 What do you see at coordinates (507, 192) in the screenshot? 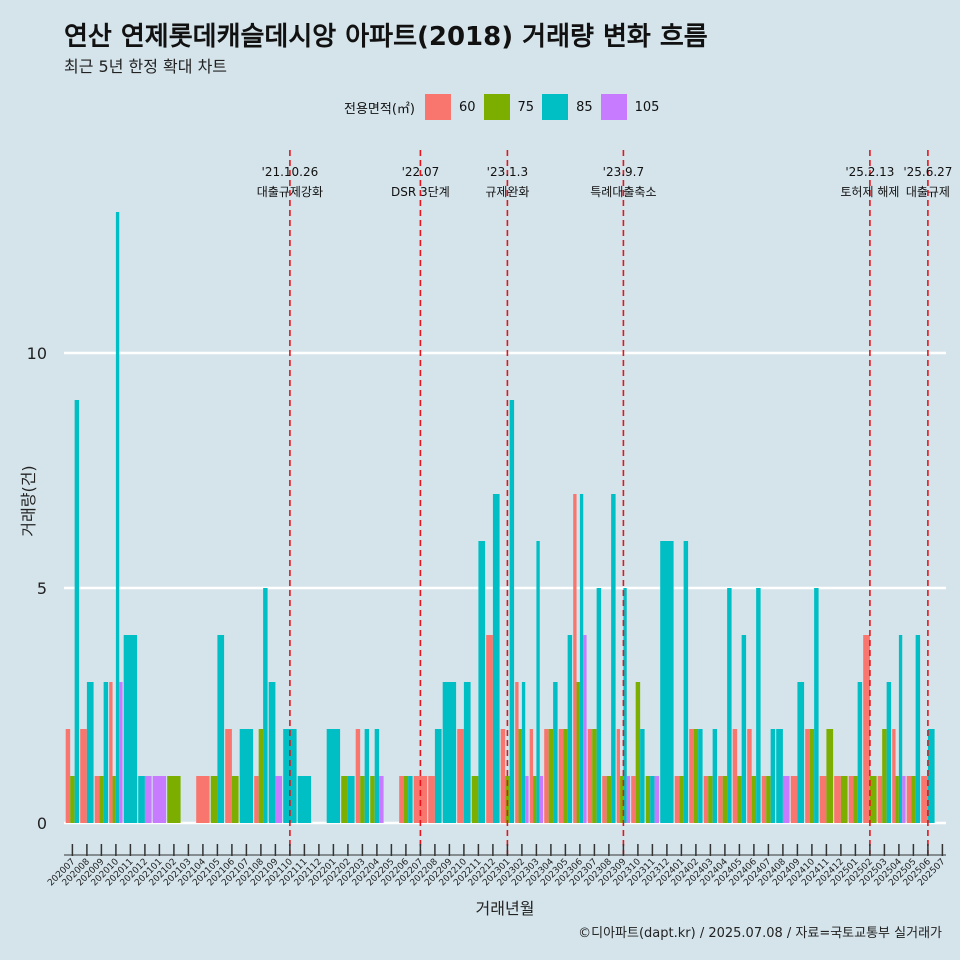
I see `event-label-202301: 규제완화` at bounding box center [507, 192].